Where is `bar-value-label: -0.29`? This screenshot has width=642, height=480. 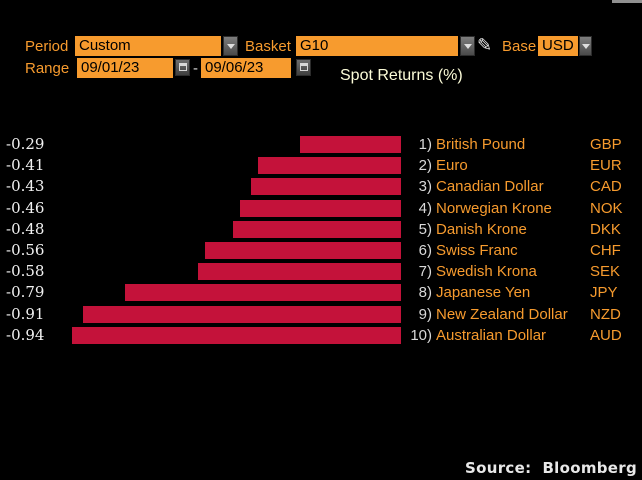 bar-value-label: -0.29 is located at coordinates (25, 144).